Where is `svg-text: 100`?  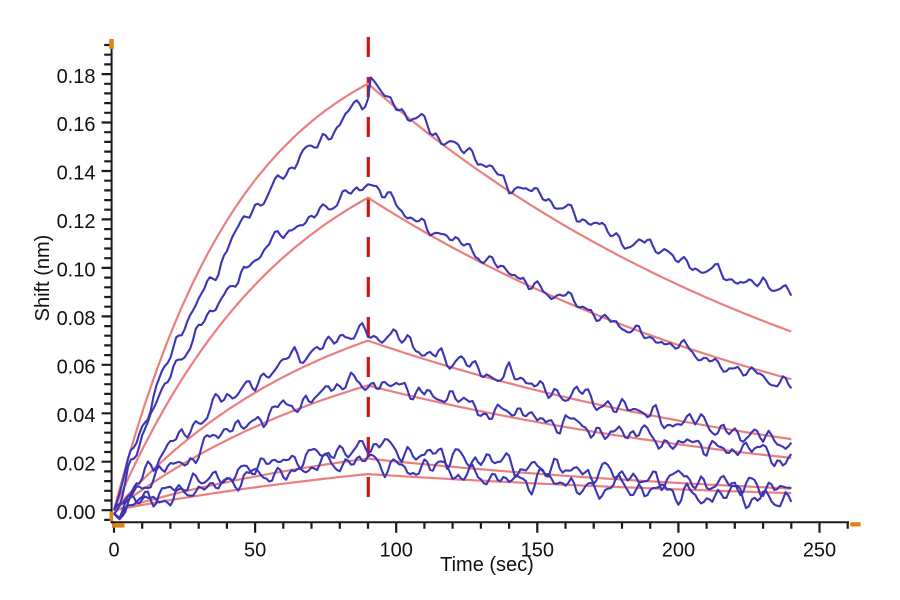
svg-text: 100 is located at coordinates (396, 551).